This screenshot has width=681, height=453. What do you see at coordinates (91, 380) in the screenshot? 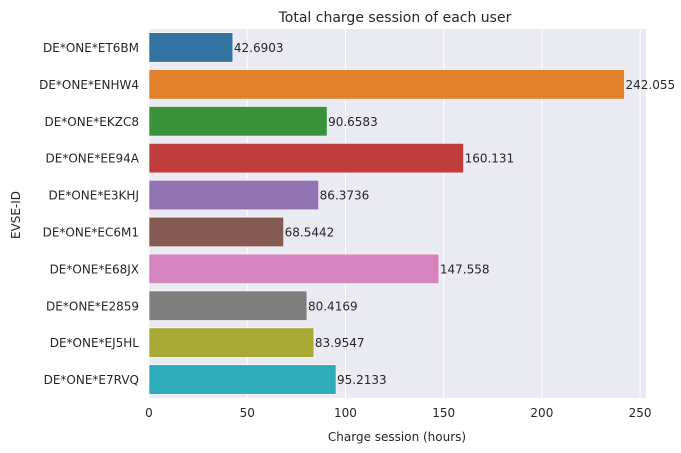
I see `y-tick-label: DE*ONE*E7RVQ` at bounding box center [91, 380].